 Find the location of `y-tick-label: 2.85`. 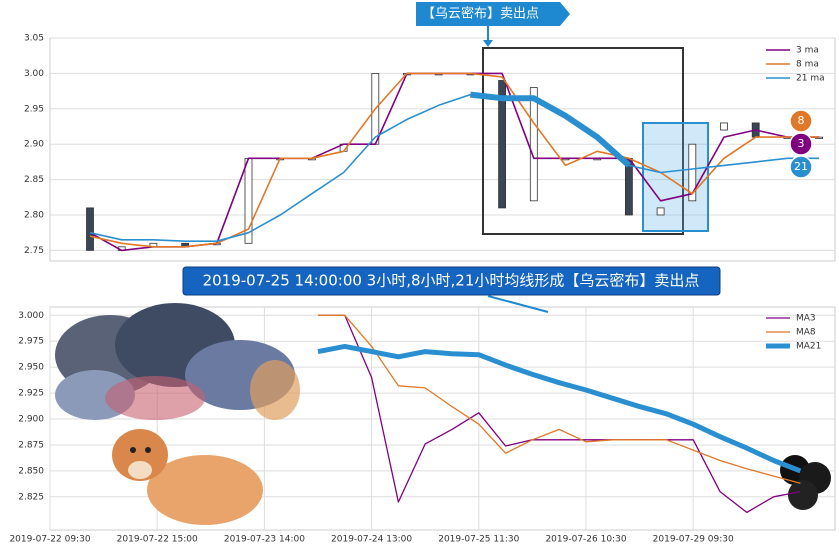

y-tick-label: 2.85 is located at coordinates (34, 180).